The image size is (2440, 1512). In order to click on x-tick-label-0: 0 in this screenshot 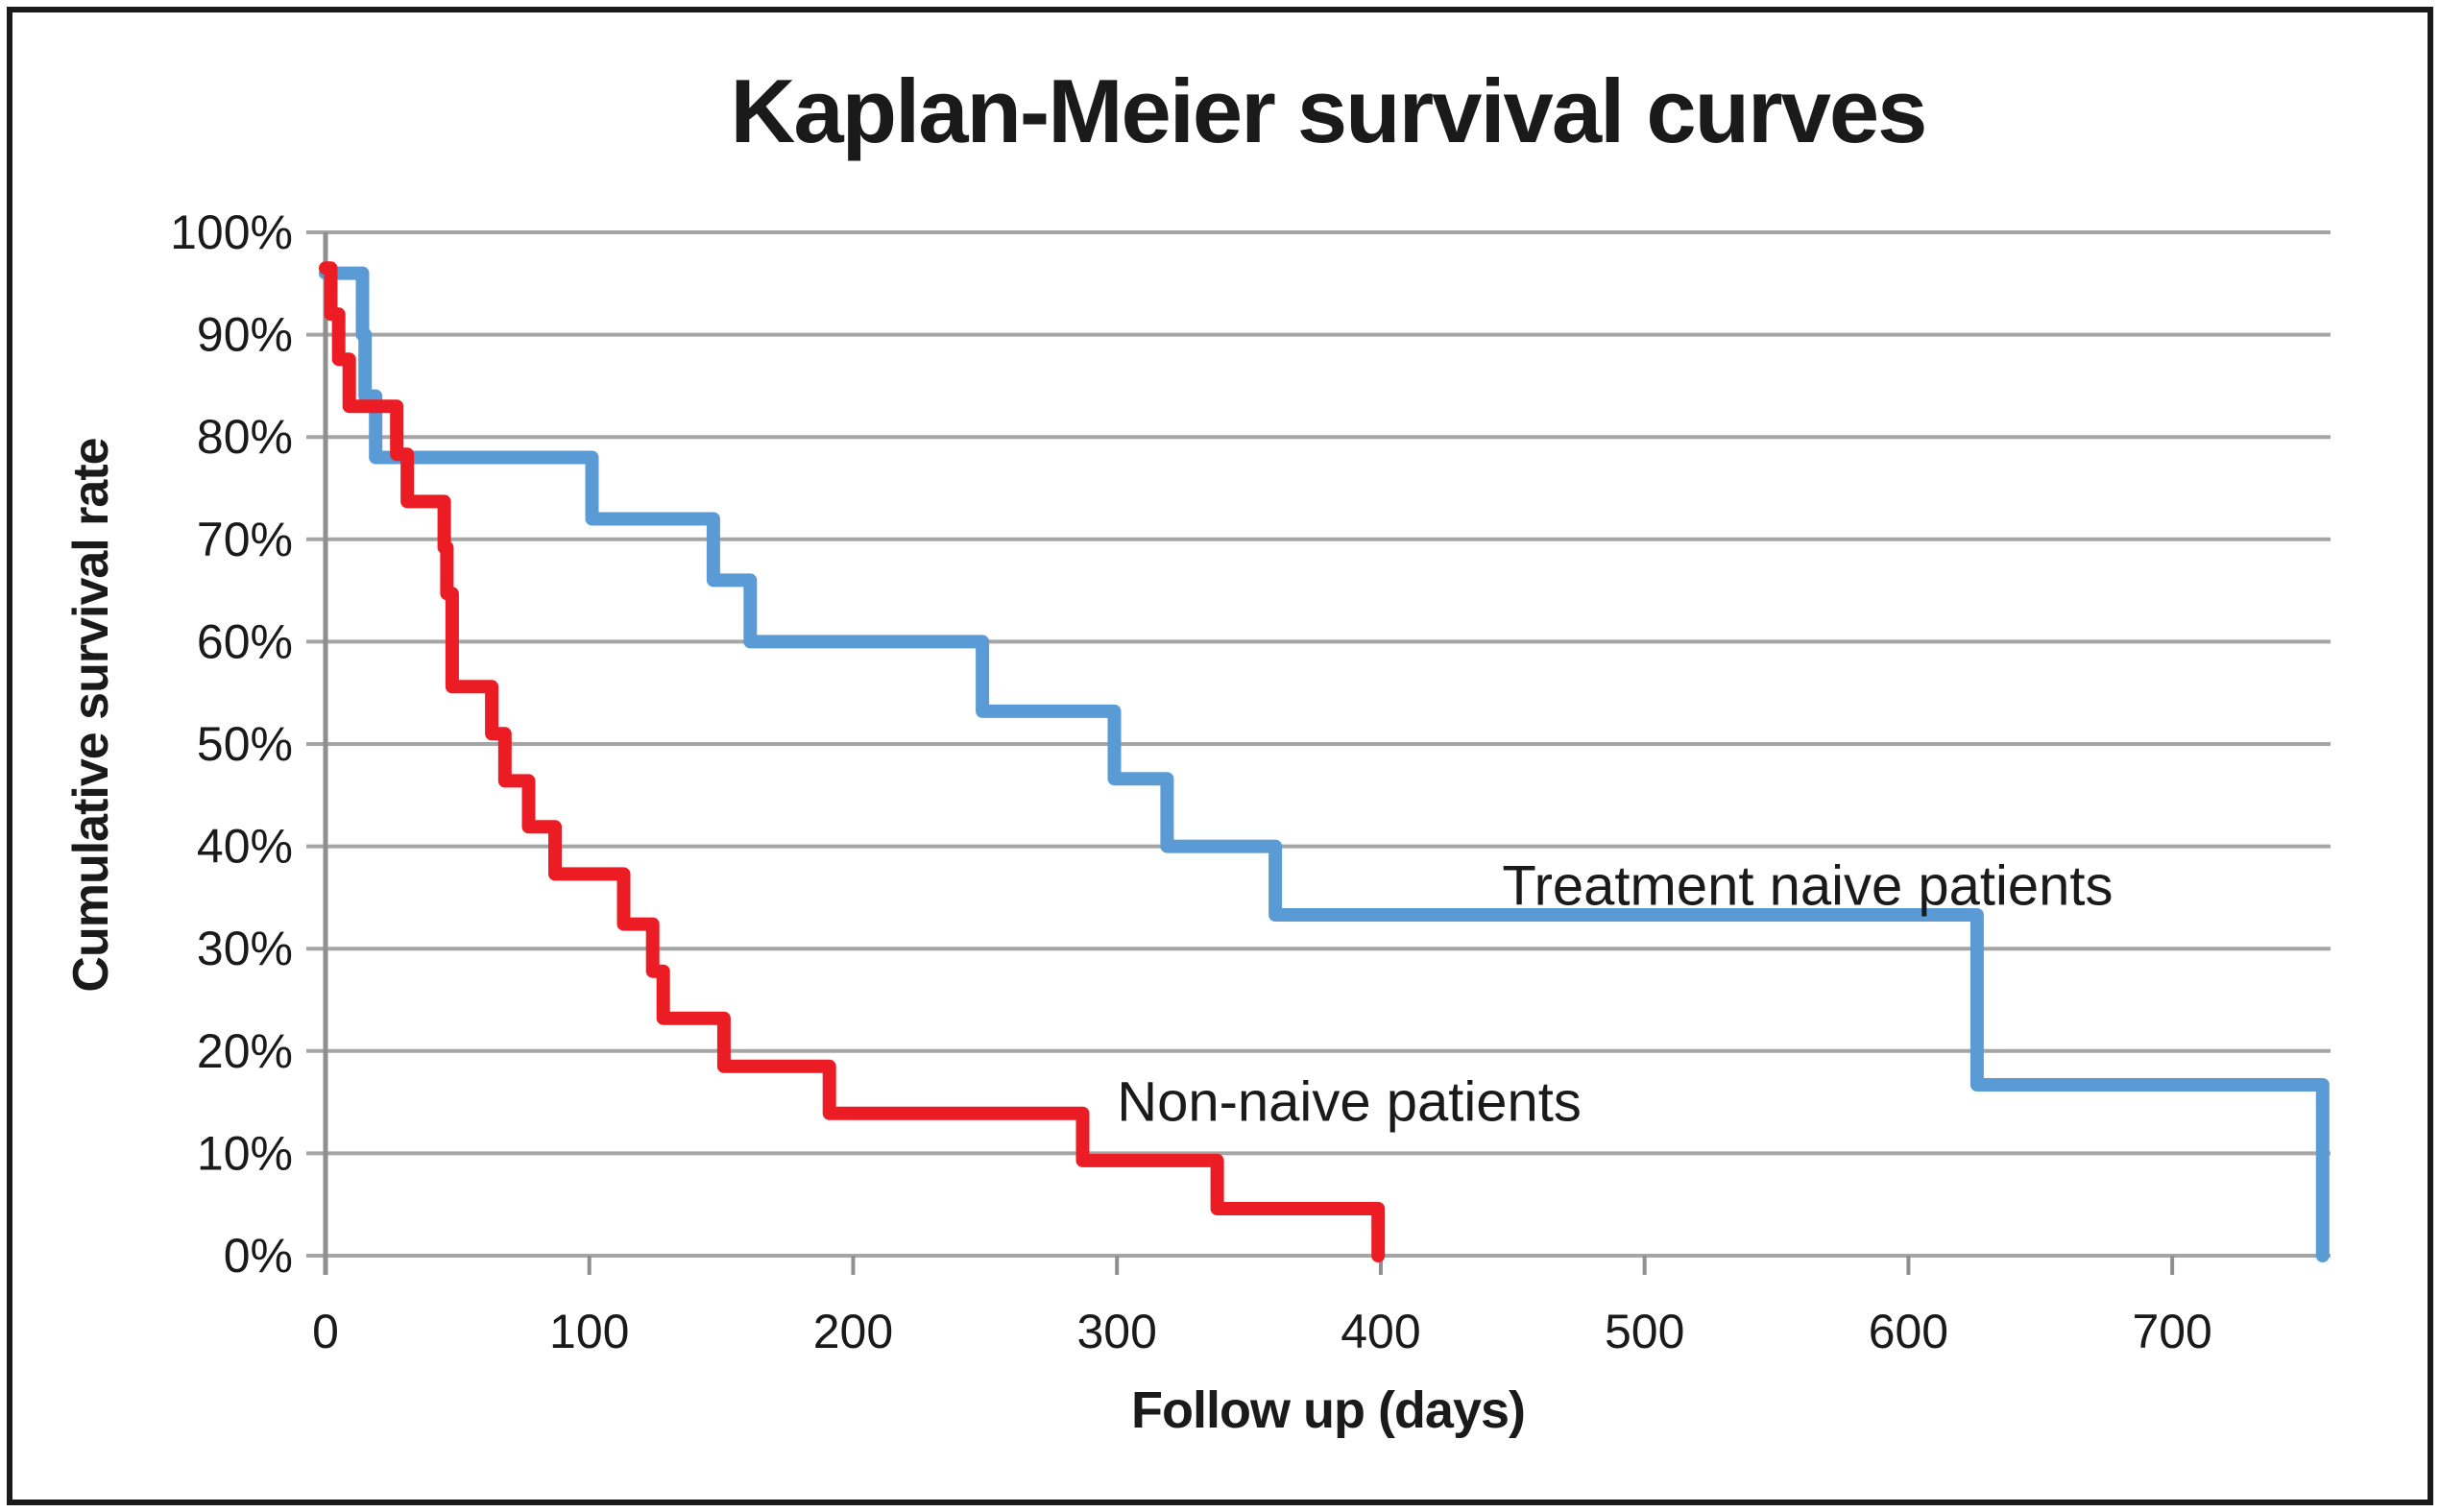, I will do `click(325, 1331)`.